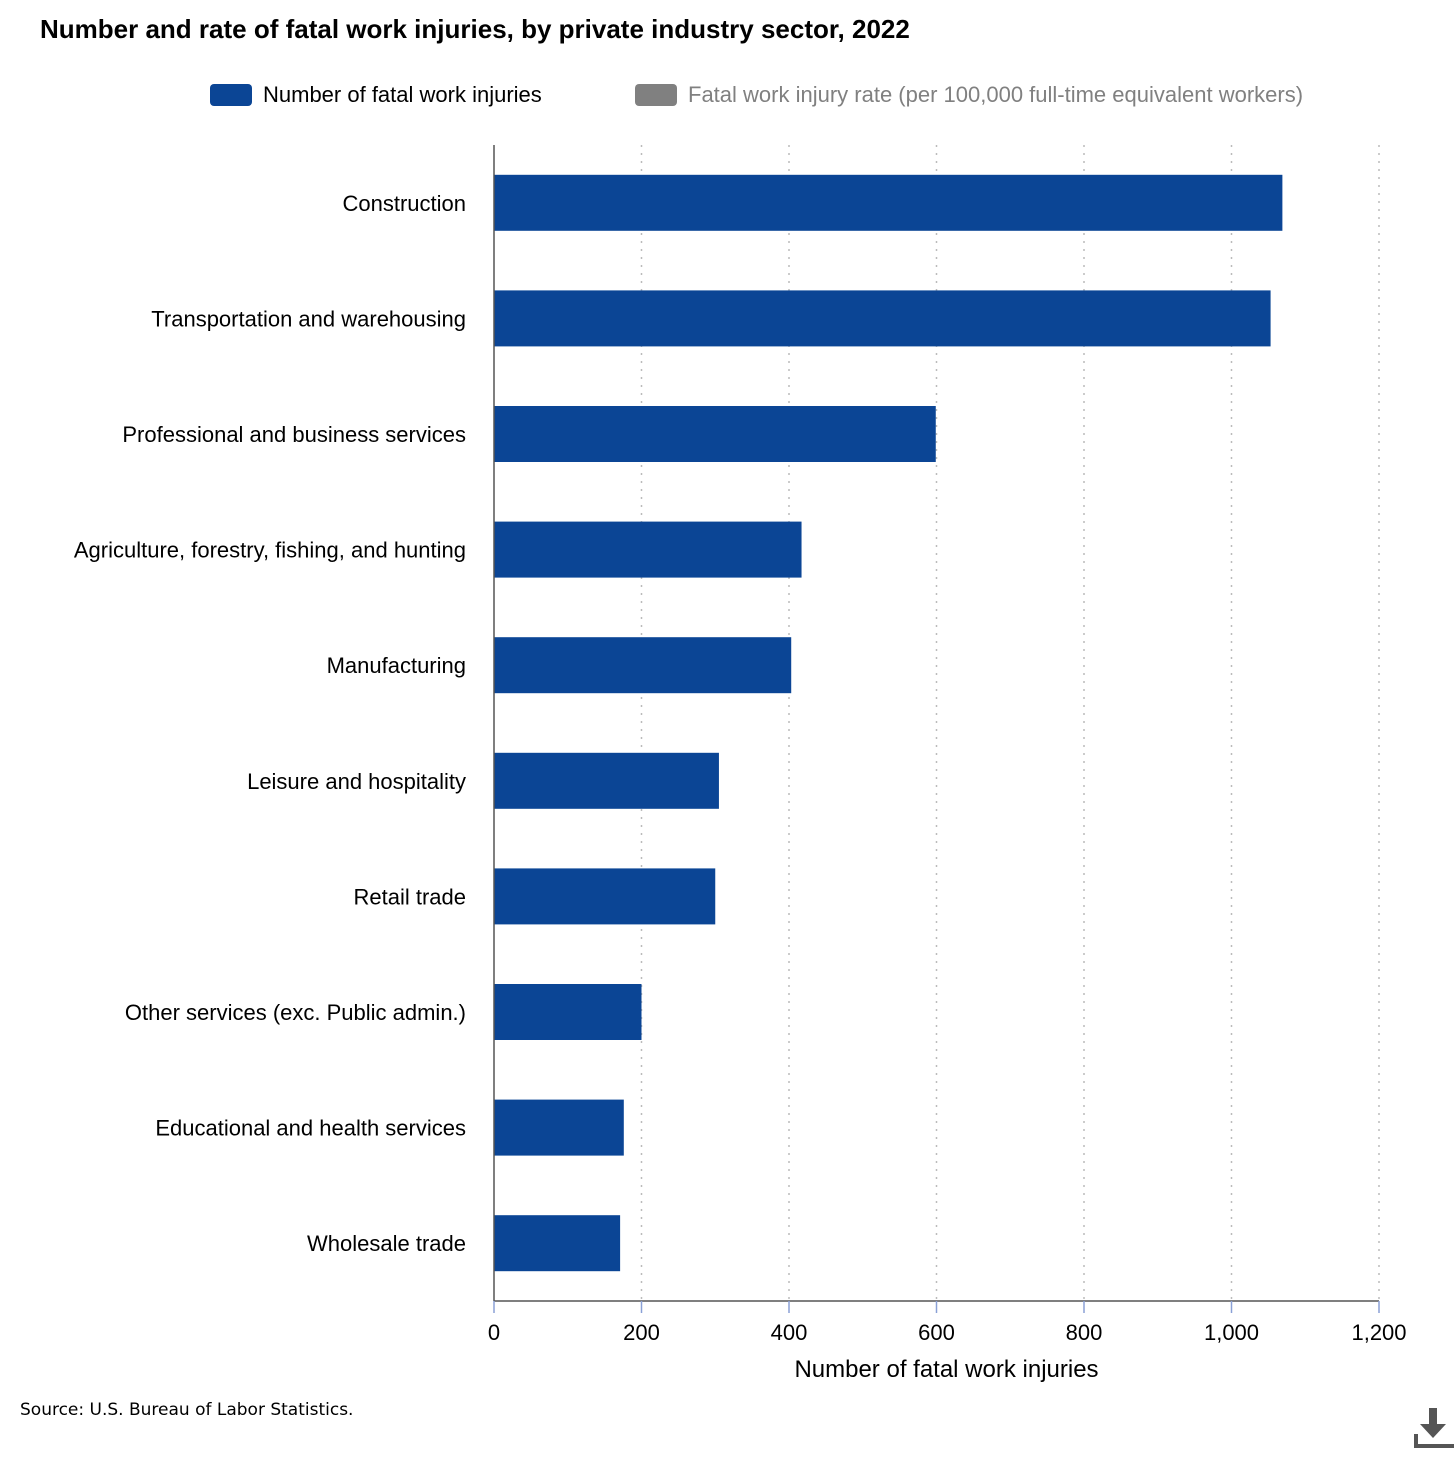 This screenshot has height=1457, width=1456. I want to click on source-note: Source: U.S. Bureau of Labor Statistics., so click(187, 1410).